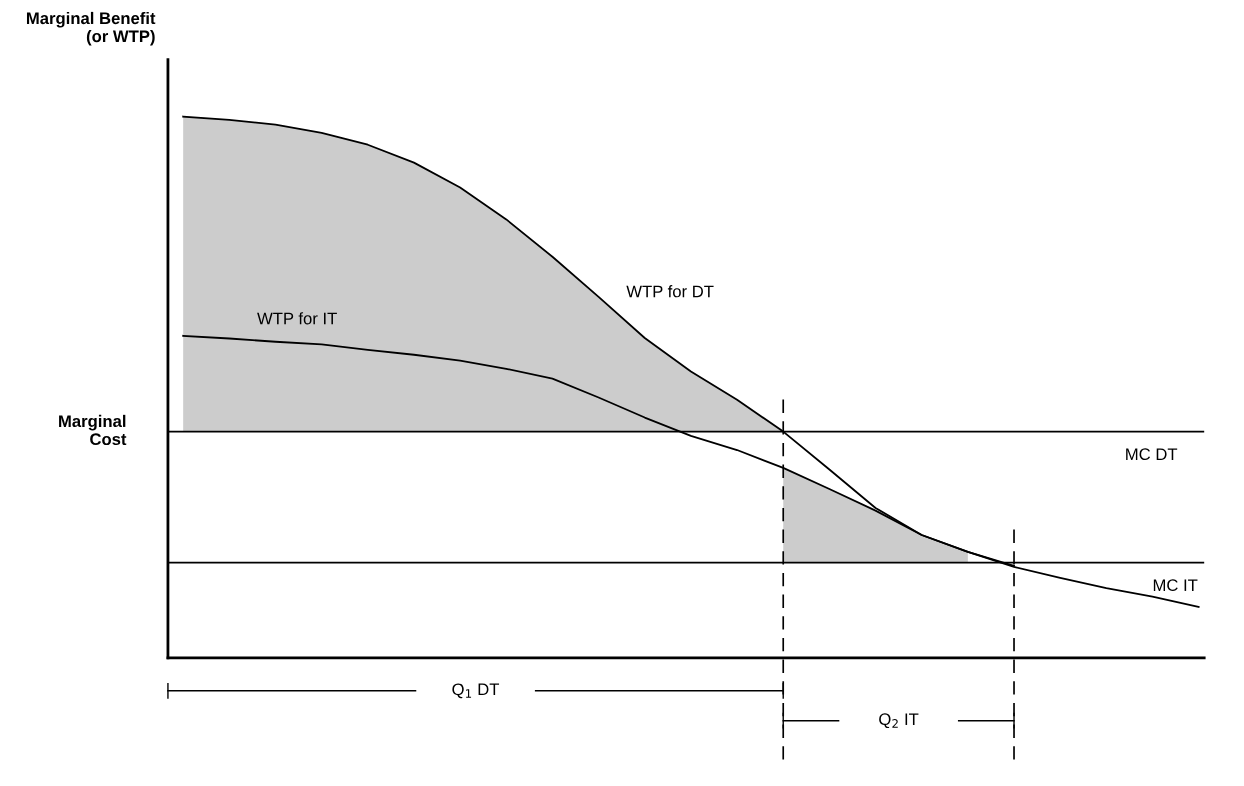  What do you see at coordinates (1175, 585) in the screenshot?
I see `ref-line-label: MC IT` at bounding box center [1175, 585].